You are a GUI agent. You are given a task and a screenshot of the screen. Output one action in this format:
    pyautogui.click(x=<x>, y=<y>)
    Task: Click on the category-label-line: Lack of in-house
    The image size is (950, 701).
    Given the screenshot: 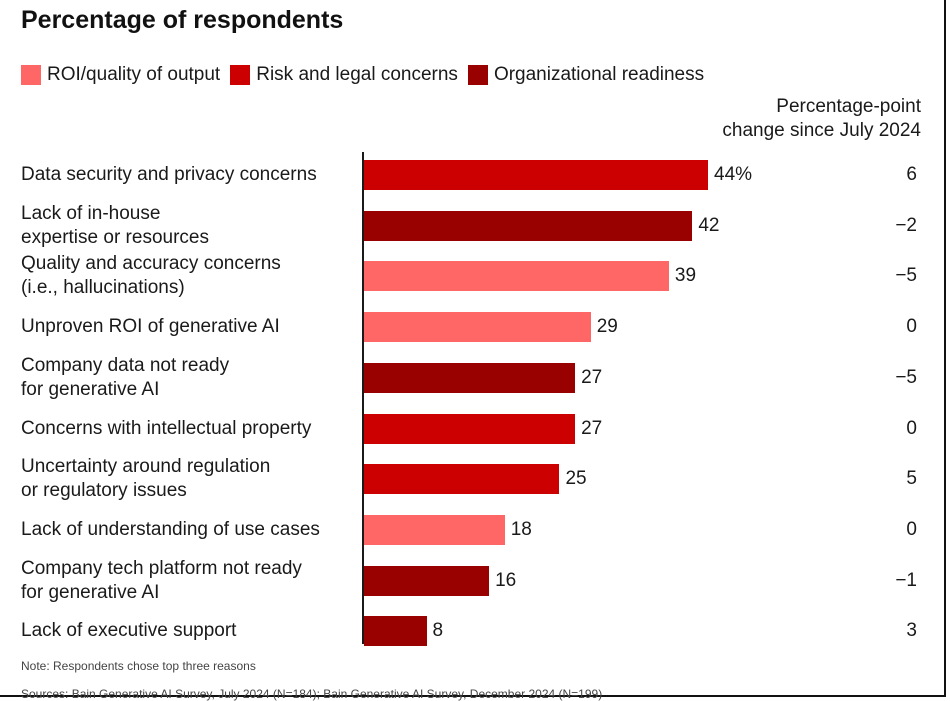 What is the action you would take?
    pyautogui.click(x=91, y=213)
    